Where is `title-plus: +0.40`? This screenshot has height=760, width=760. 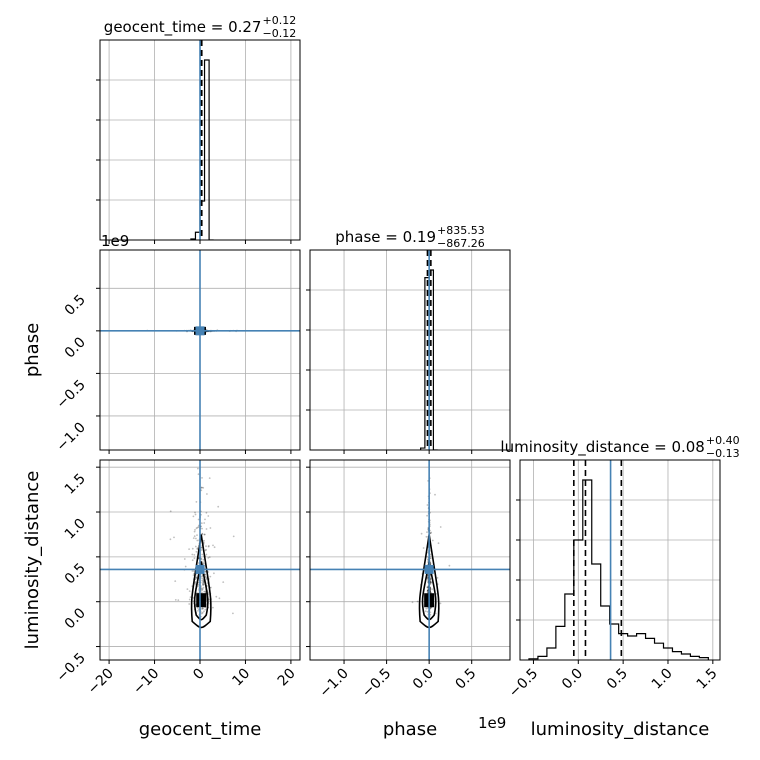 title-plus: +0.40 is located at coordinates (723, 440).